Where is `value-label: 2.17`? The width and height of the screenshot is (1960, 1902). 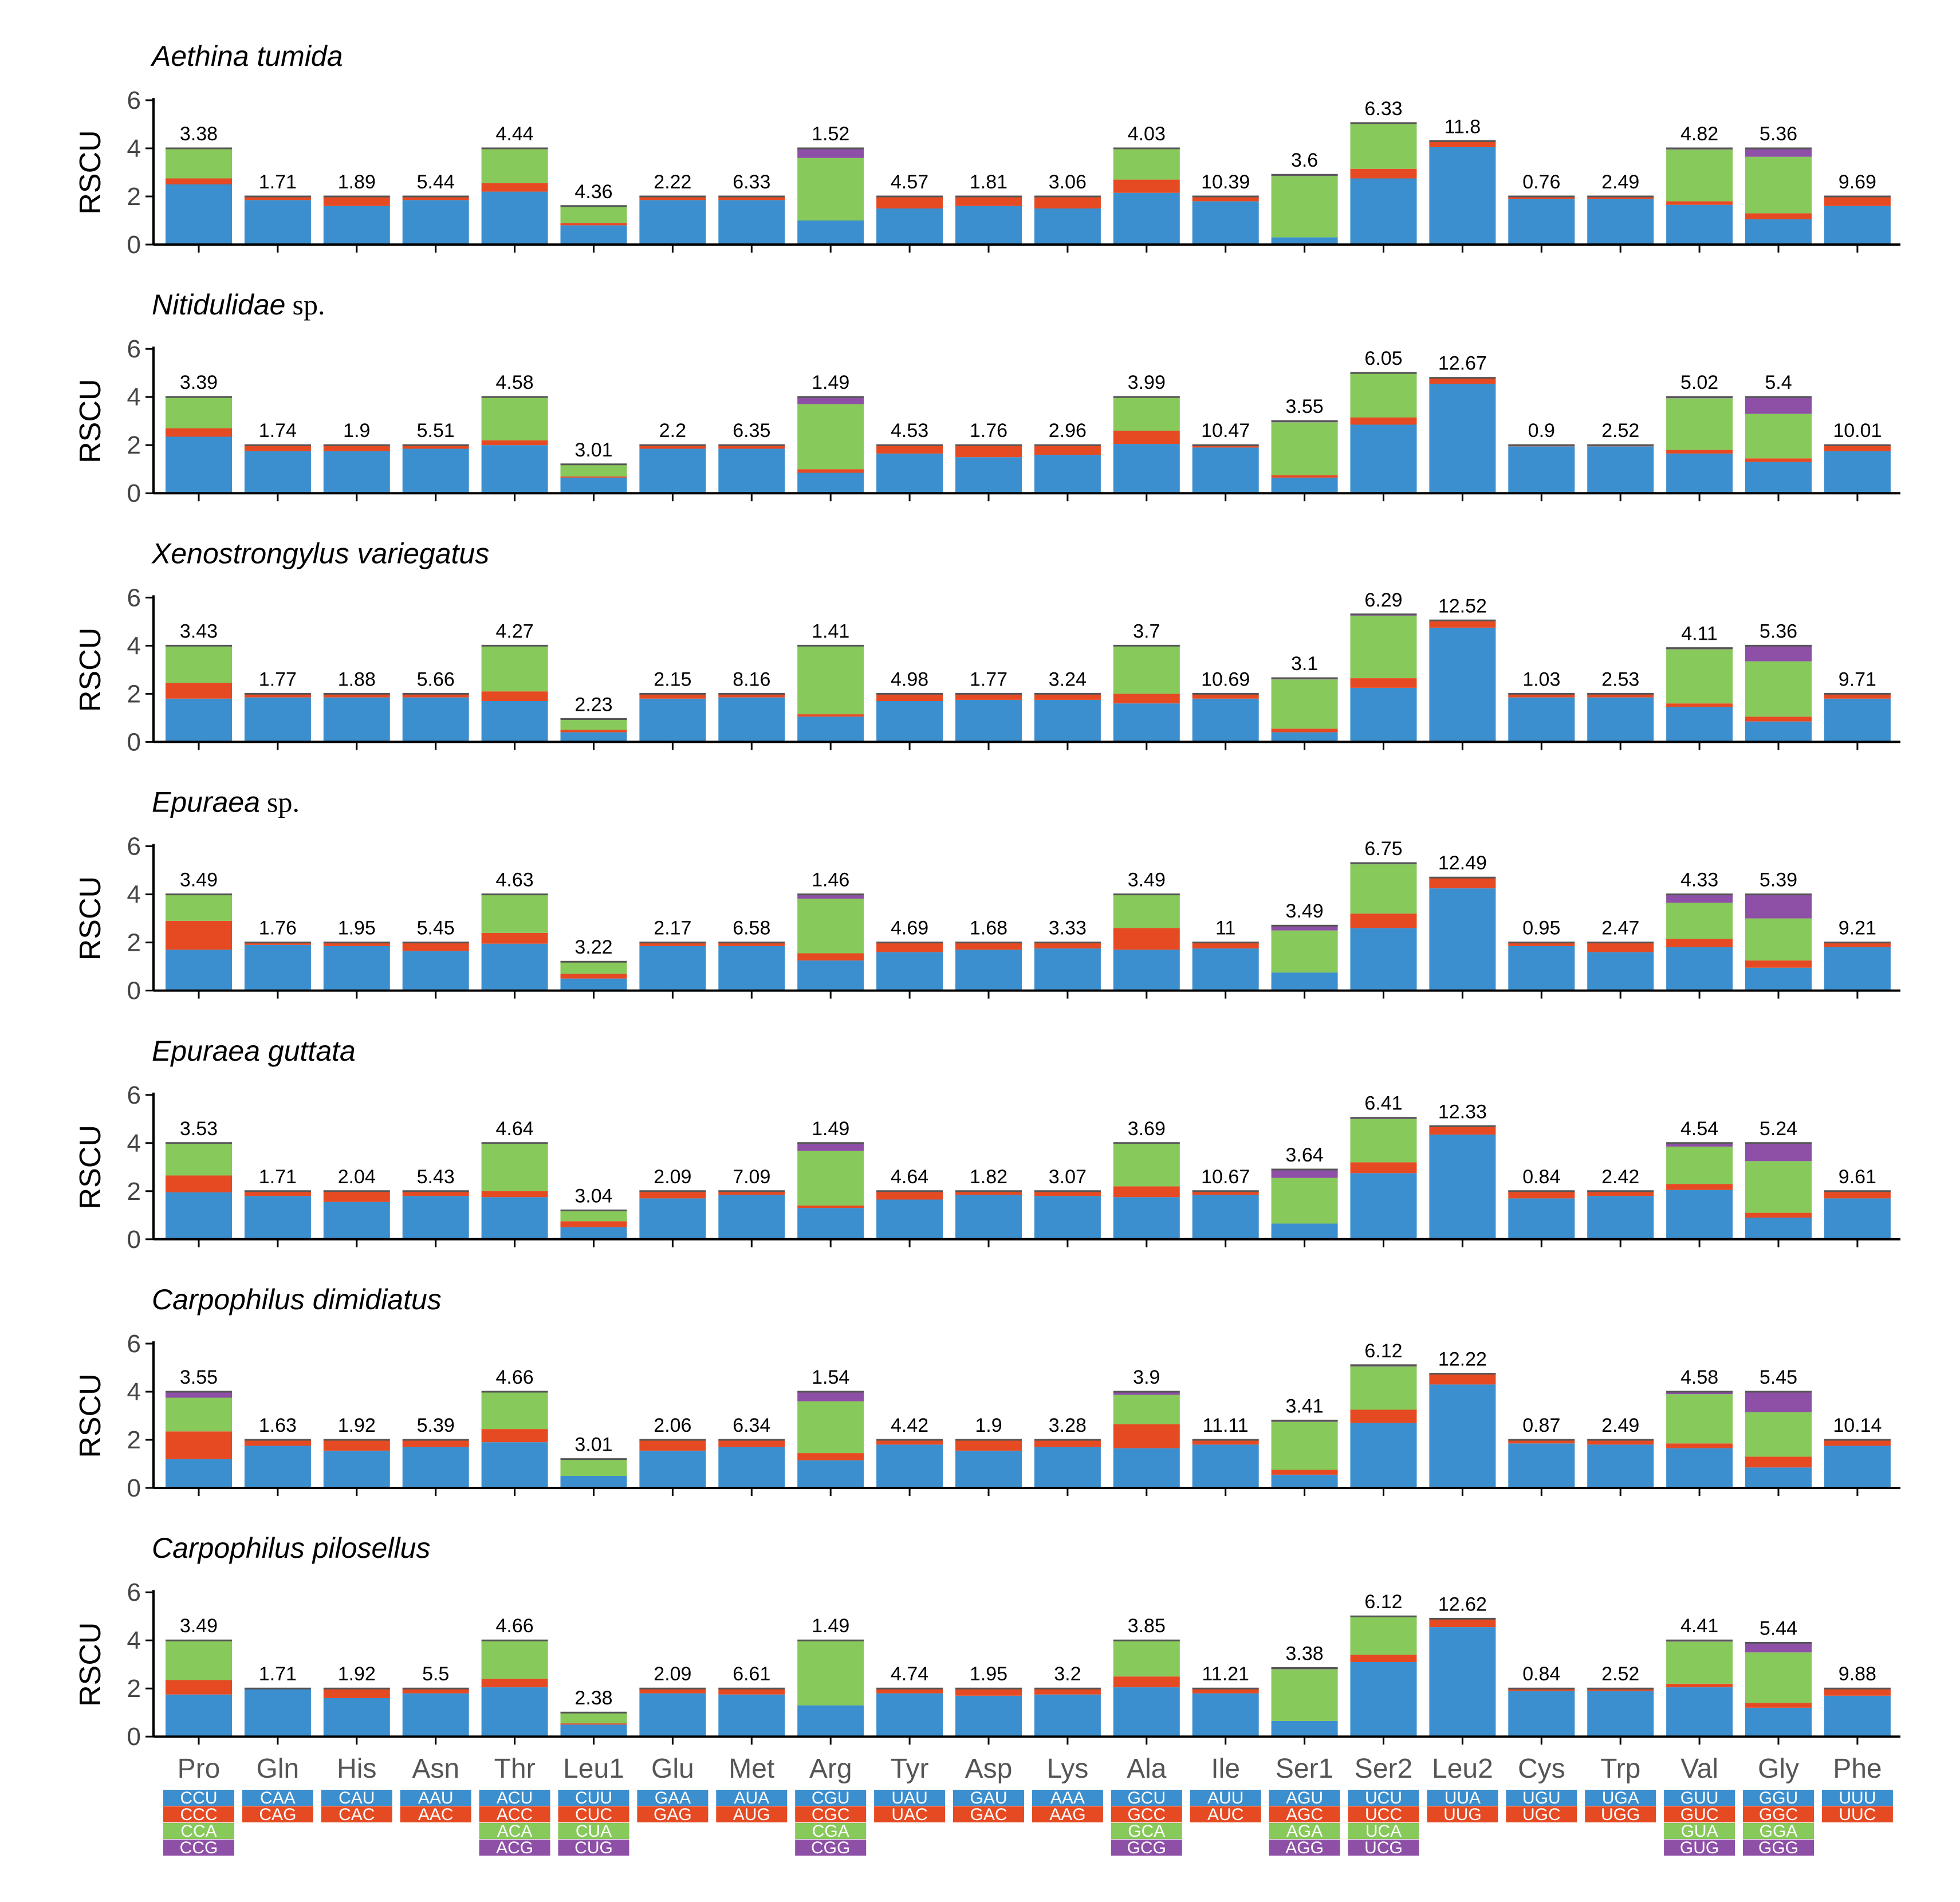
value-label: 2.17 is located at coordinates (672, 928).